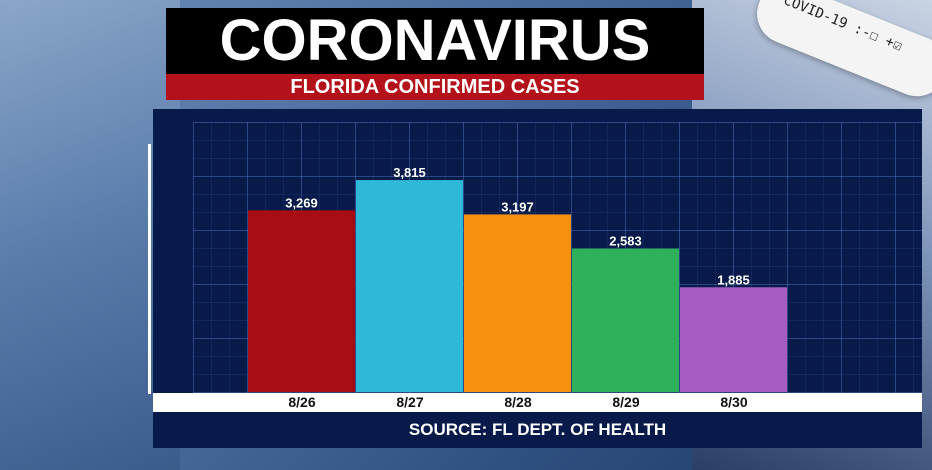  Describe the element at coordinates (626, 402) in the screenshot. I see `x-tick-label: 8/29` at that location.